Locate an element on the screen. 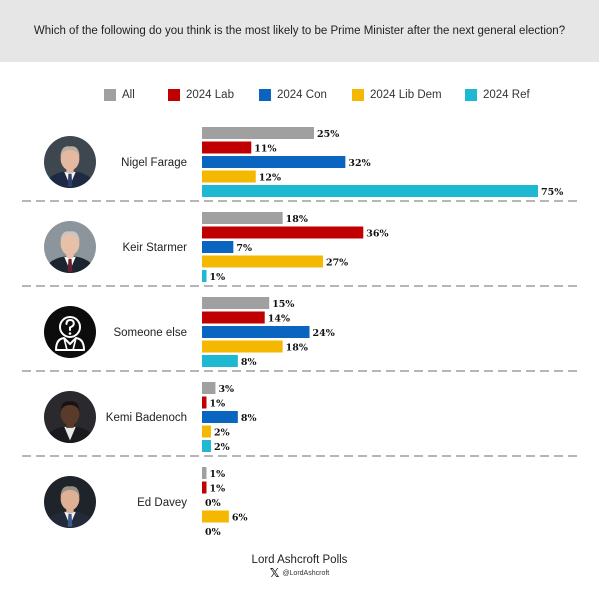  keir-starmer-portrait-icon is located at coordinates (70, 247).